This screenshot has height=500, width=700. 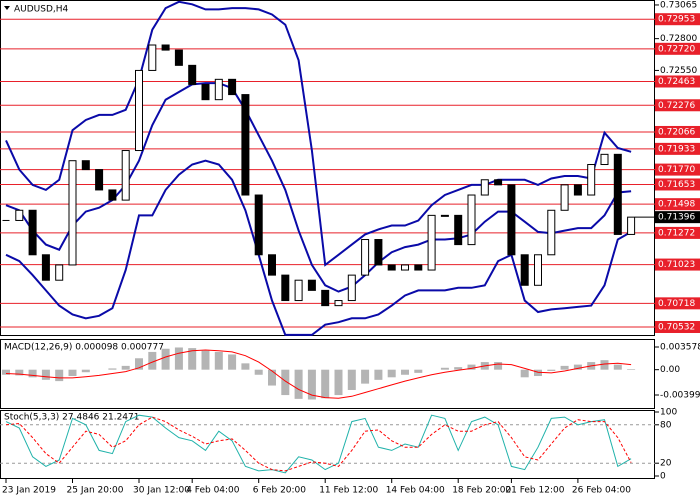 I want to click on y-tick-label: 0, so click(x=663, y=477).